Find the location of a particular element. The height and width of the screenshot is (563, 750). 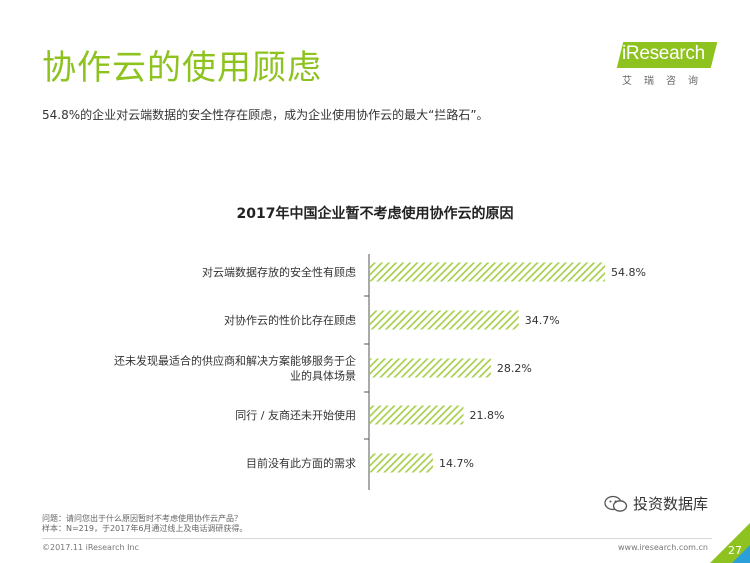

page-subtitle: 54.8%的企业对云端数据的安全性存在顾虑，成为企业使用协作云的最大“拦路石”。 is located at coordinates (265, 115).